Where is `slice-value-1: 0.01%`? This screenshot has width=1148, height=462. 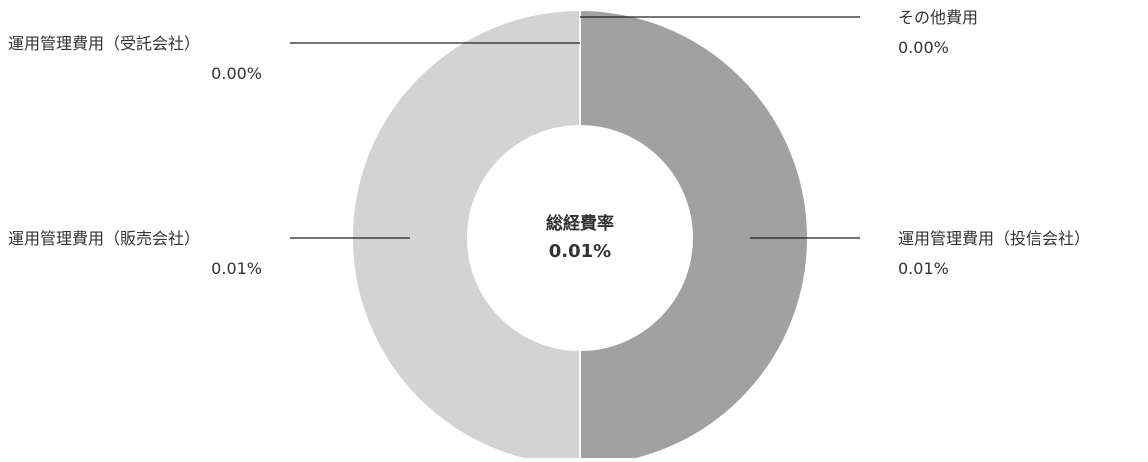 slice-value-1: 0.01% is located at coordinates (923, 268).